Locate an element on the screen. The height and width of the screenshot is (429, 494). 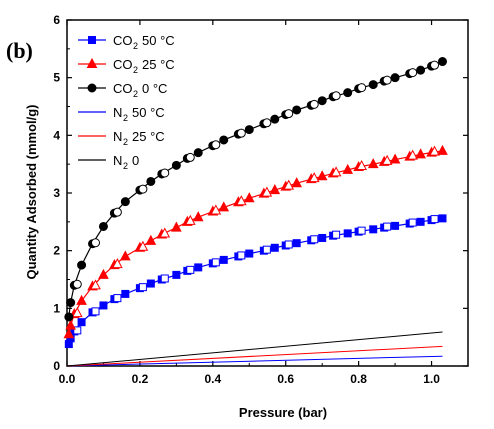
x-tick-label: 1.0 is located at coordinates (431, 379).